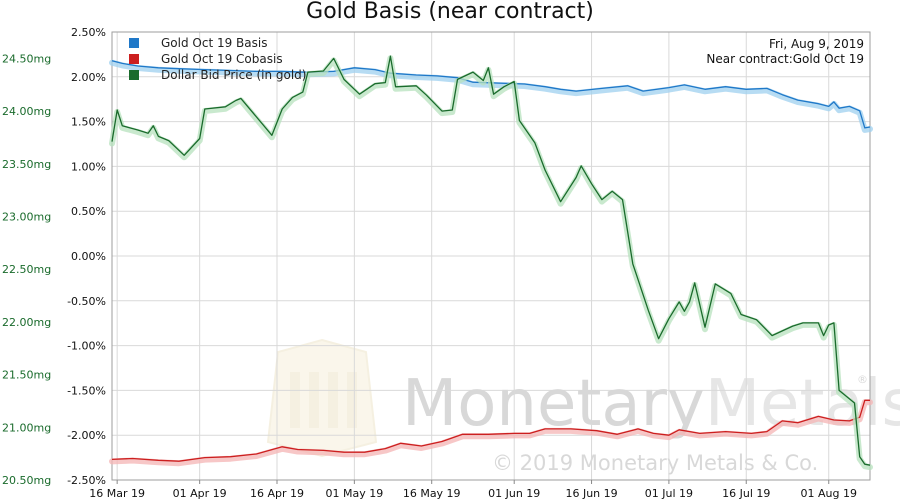 This screenshot has height=500, width=900. I want to click on info-date: Fri, Aug 9, 2019, so click(816, 44).